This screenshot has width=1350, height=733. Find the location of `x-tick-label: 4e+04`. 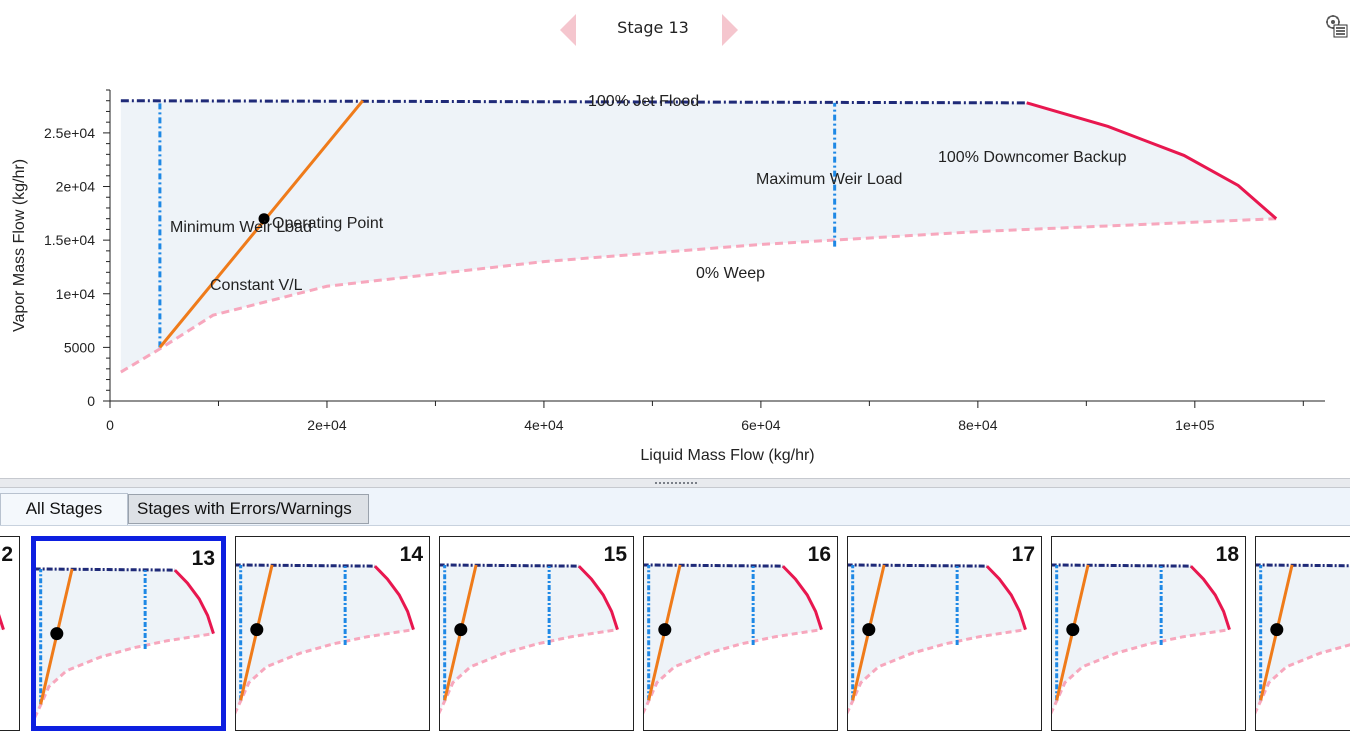

x-tick-label: 4e+04 is located at coordinates (544, 425).